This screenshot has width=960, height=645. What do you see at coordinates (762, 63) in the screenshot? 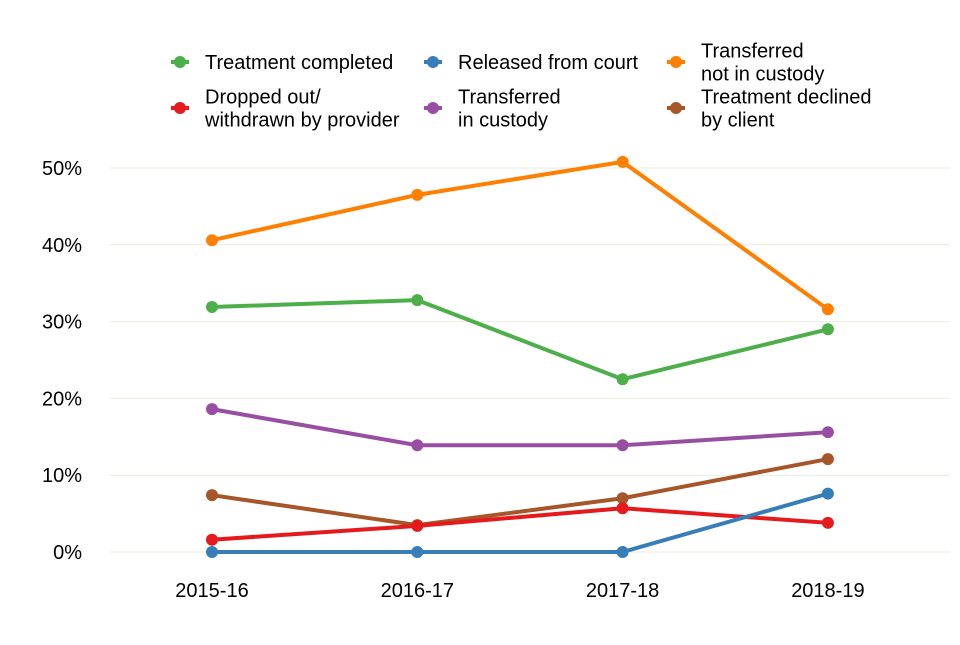
I see `legend-label: Transferred not in custody` at bounding box center [762, 63].